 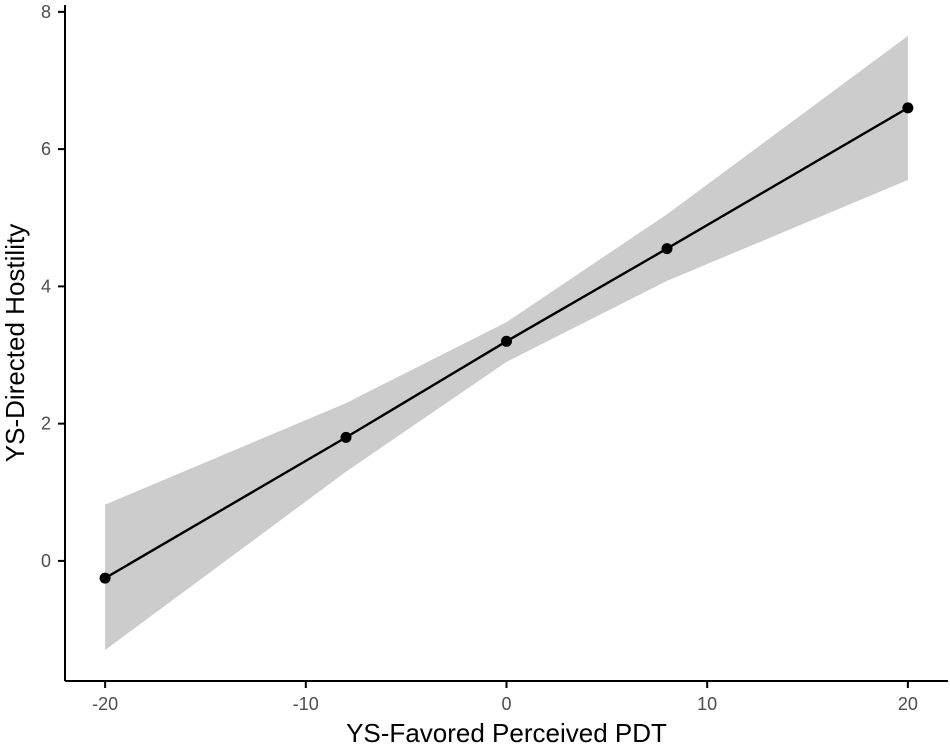 What do you see at coordinates (506, 733) in the screenshot?
I see `x-axis-title: YS-Favored Perceived PDT` at bounding box center [506, 733].